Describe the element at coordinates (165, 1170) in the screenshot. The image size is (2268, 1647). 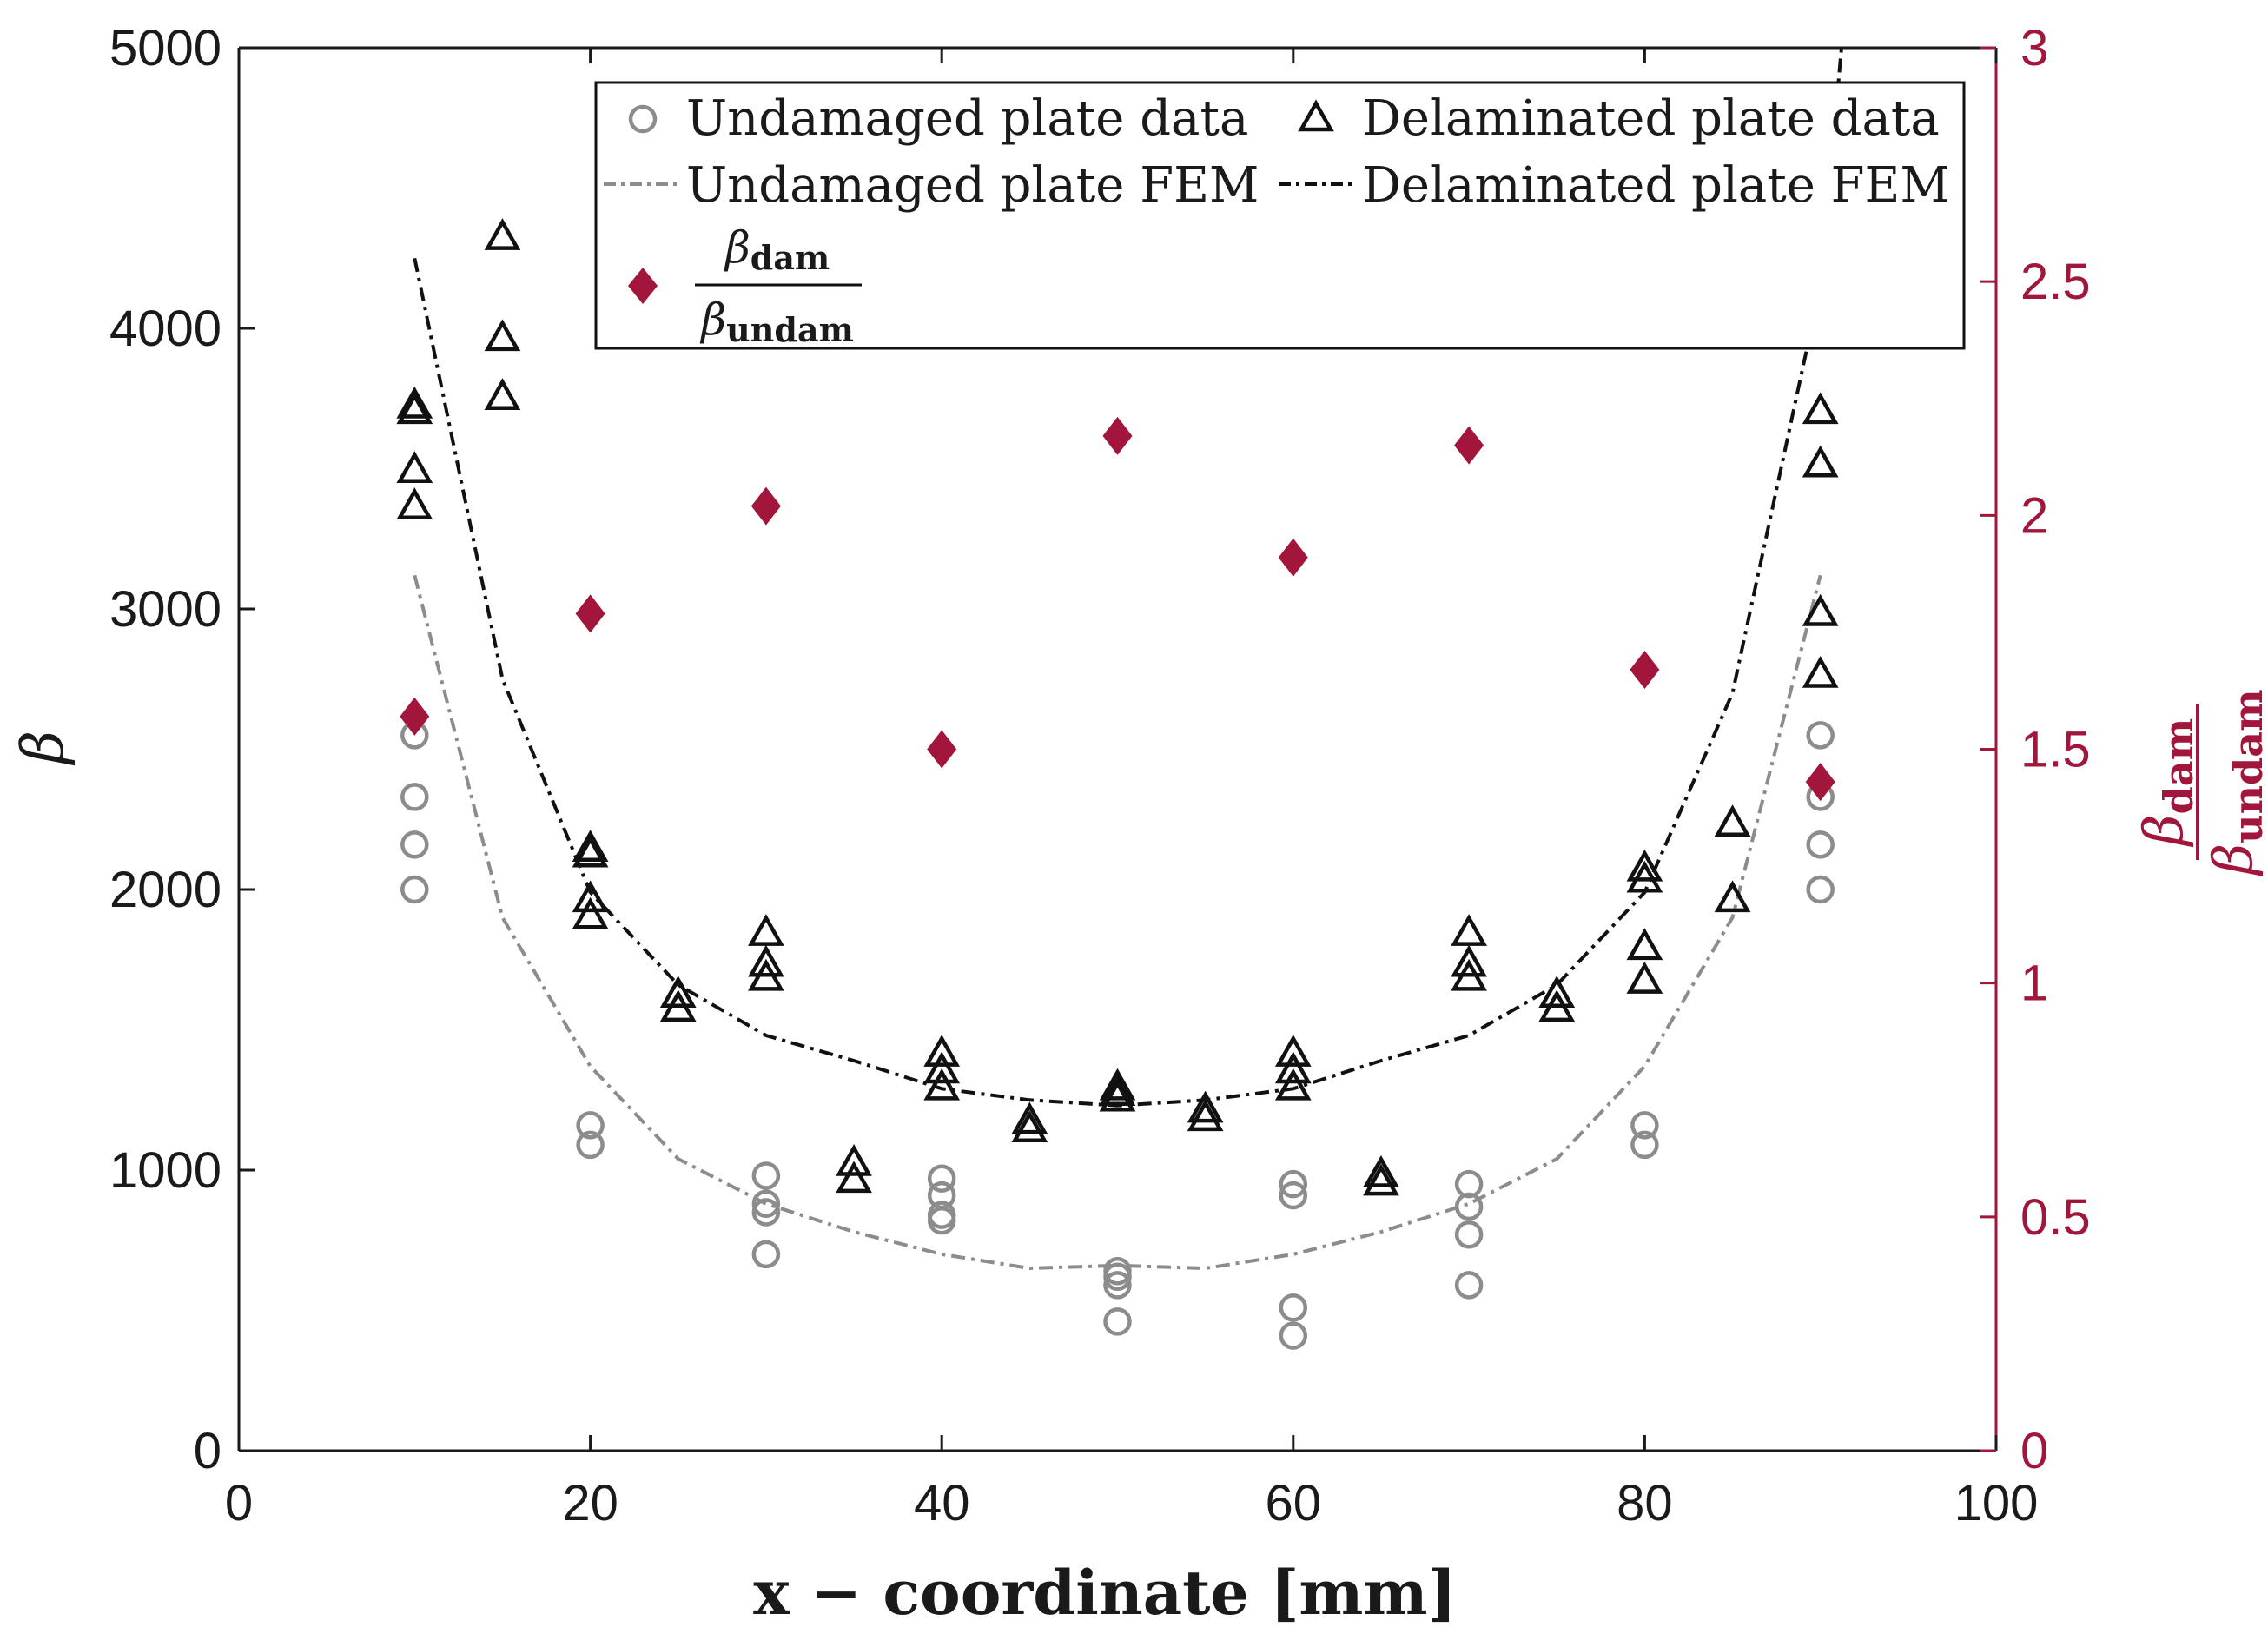
I see `y-tick-label: 1000` at that location.